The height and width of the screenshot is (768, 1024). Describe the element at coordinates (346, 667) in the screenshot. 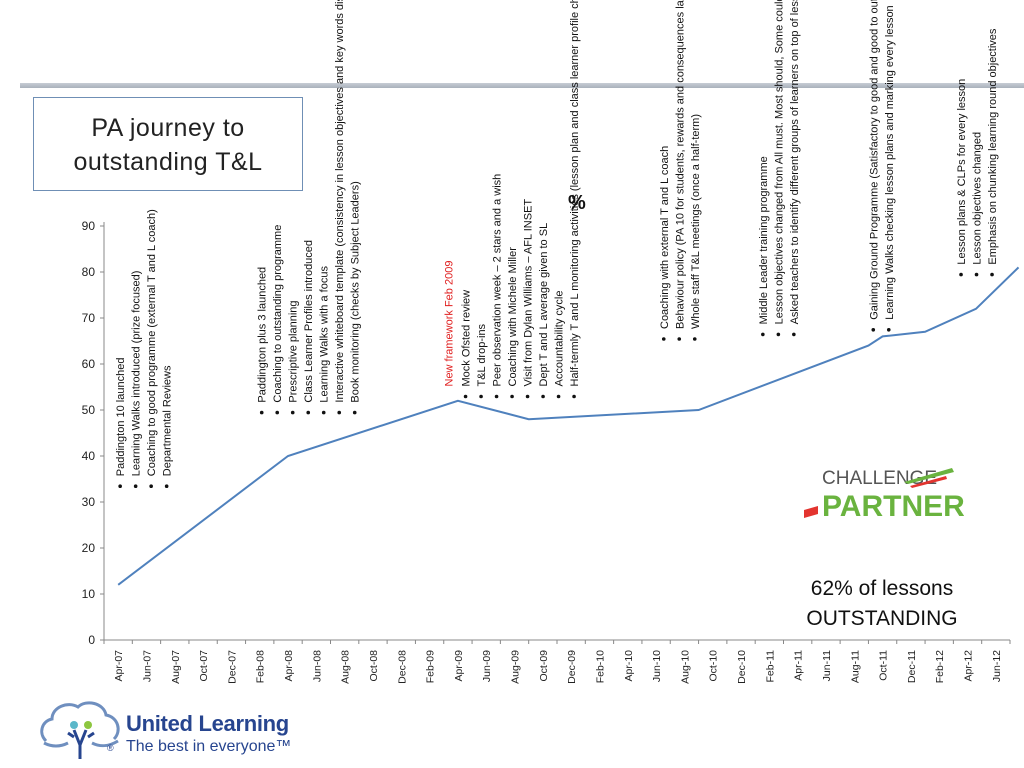

I see `x-tick-label: Aug-08` at that location.